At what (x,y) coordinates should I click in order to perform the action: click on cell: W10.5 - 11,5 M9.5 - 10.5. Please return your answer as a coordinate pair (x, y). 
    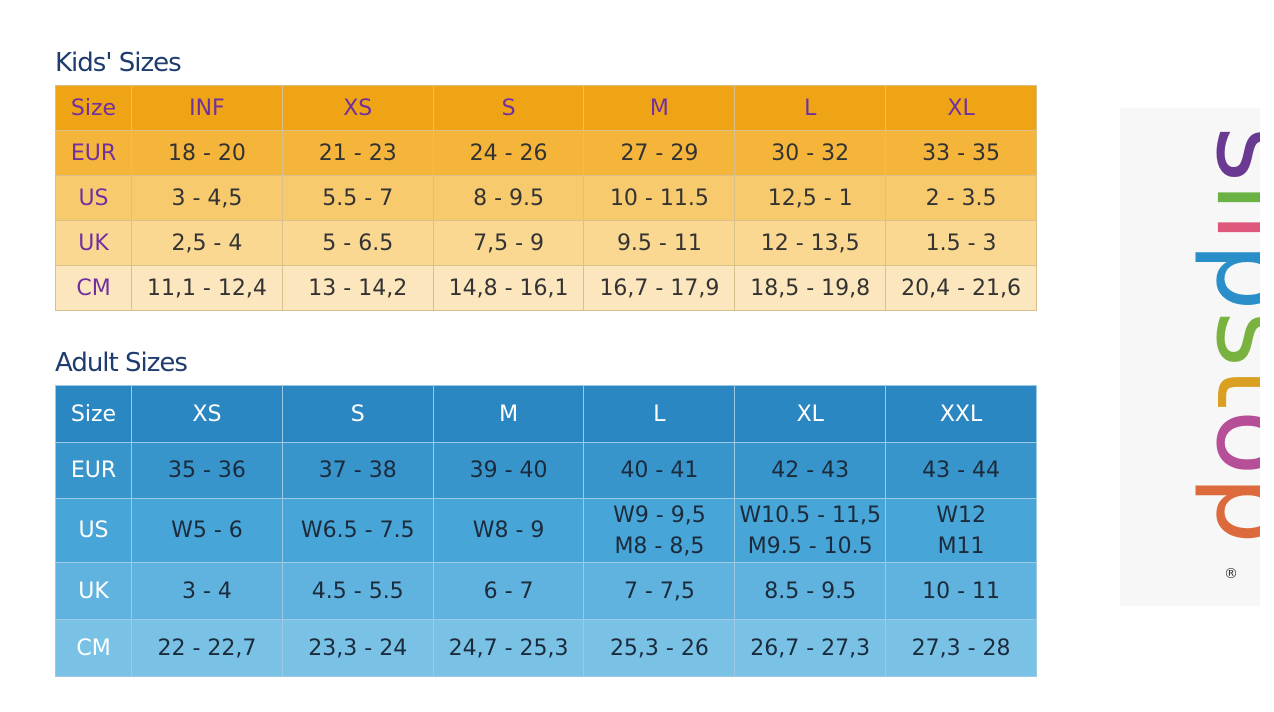
    Looking at the image, I should click on (810, 530).